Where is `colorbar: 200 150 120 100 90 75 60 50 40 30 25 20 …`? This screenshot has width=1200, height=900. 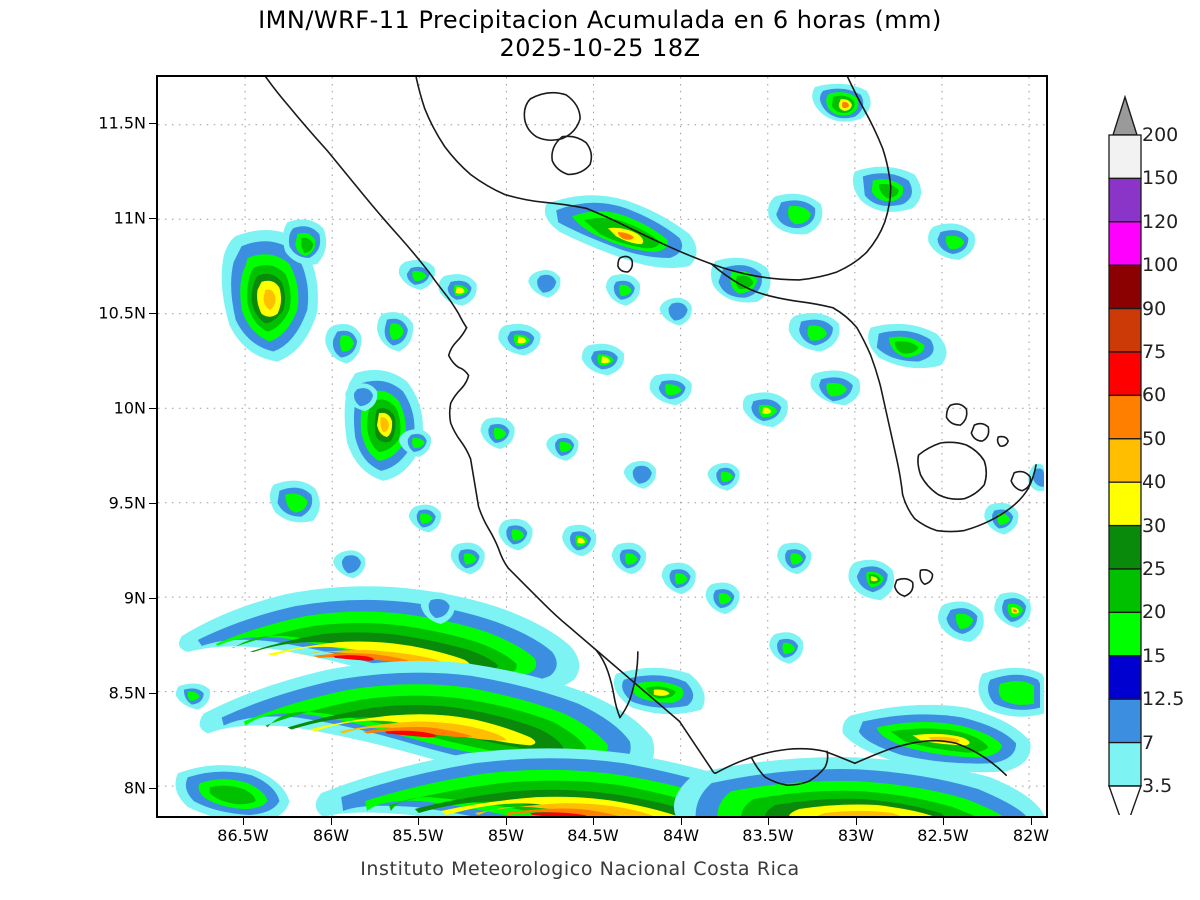
colorbar: 200 150 120 100 90 75 60 50 40 30 25 20 … is located at coordinates (1150, 455).